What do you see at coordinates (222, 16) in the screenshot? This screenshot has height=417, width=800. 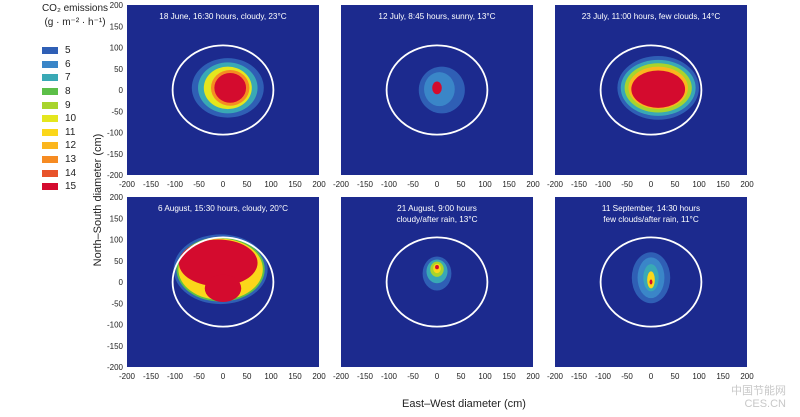 I see `panel-title: 18 June, 16:30 hours, cloudy, 23°C` at bounding box center [222, 16].